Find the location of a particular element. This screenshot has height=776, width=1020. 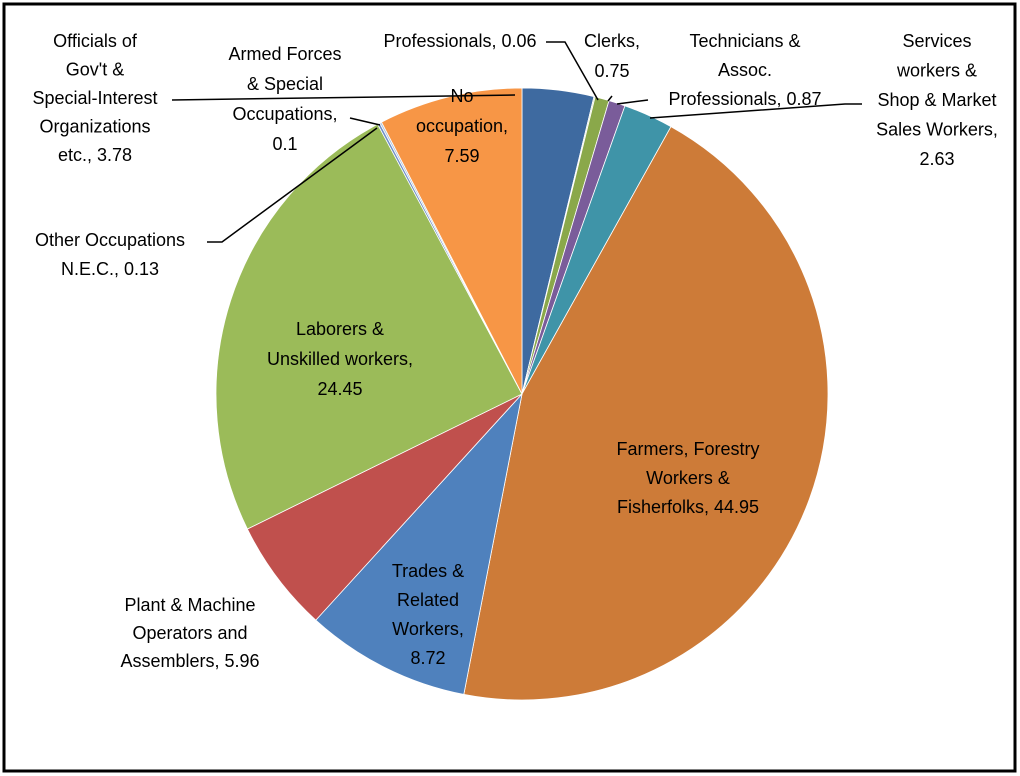

data-label-line: Laborers & is located at coordinates (340, 329).